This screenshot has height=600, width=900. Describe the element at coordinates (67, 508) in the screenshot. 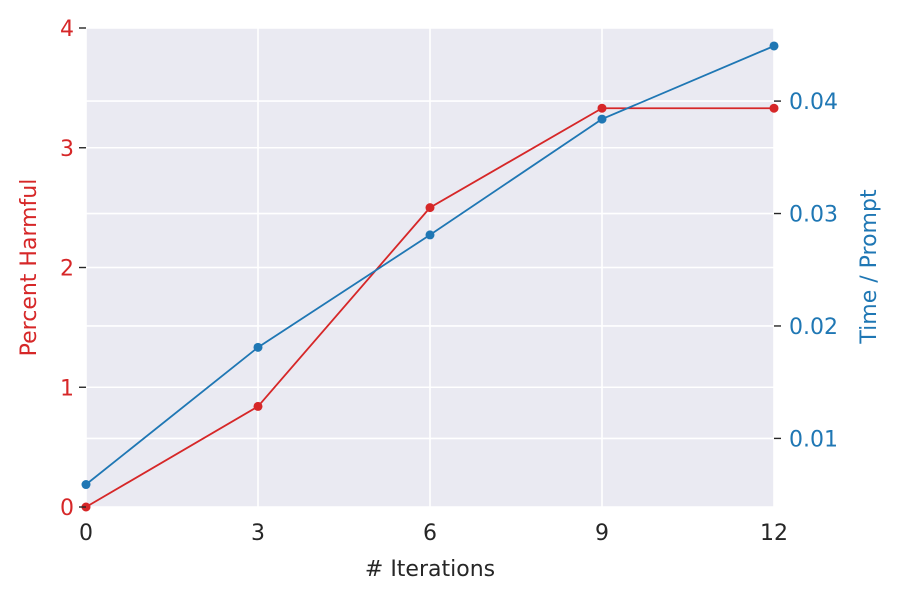

I see `left-y-tick-label: 0` at that location.